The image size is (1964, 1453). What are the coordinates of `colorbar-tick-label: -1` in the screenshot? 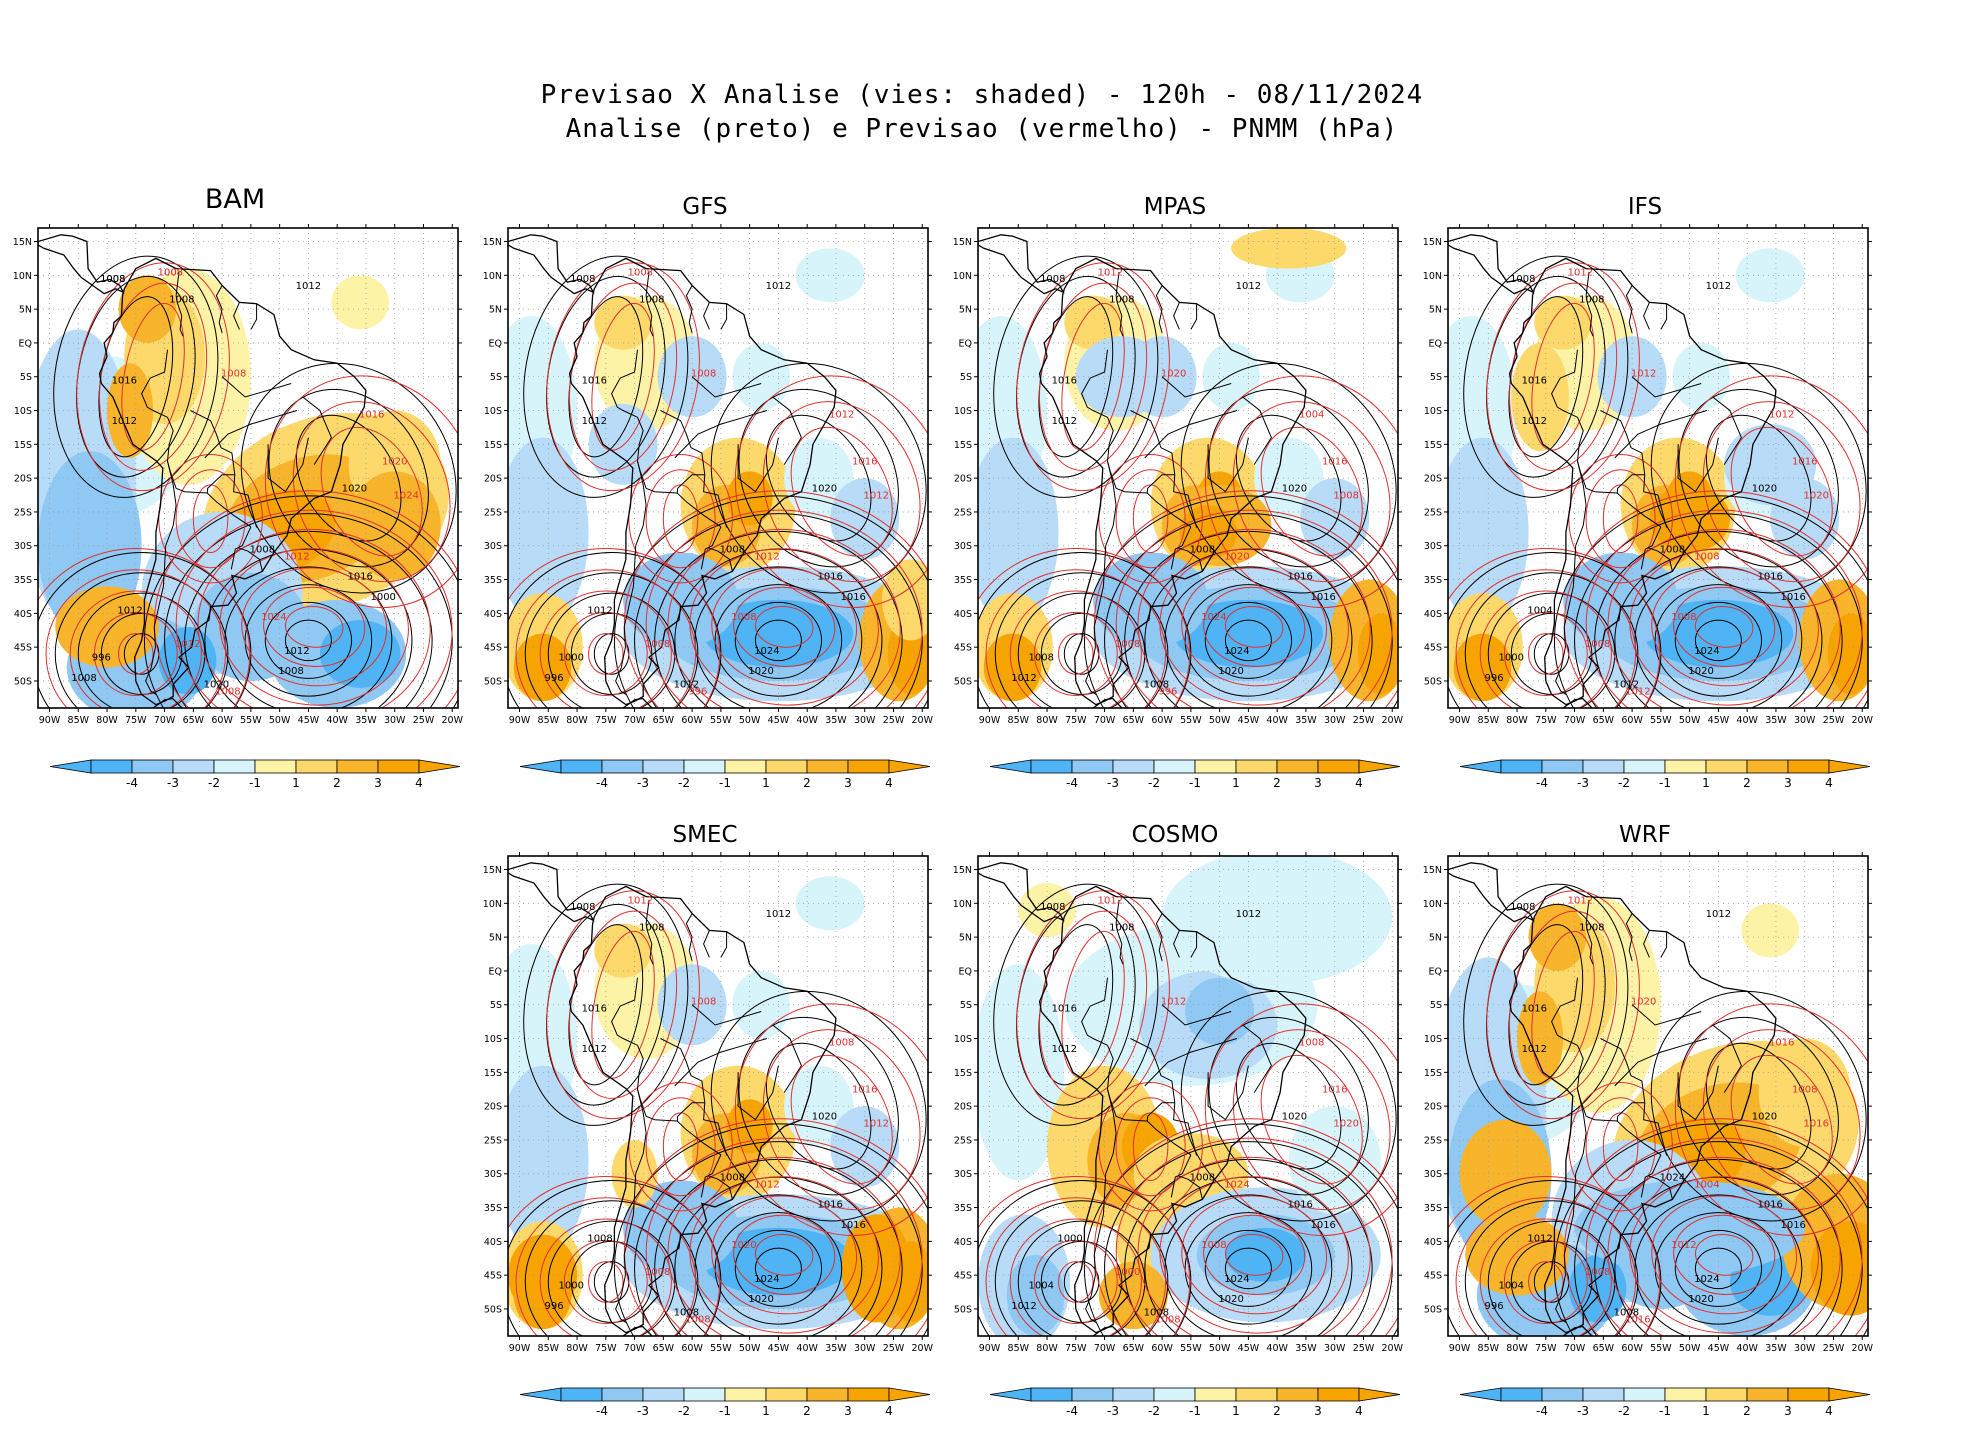 It's located at (1195, 783).